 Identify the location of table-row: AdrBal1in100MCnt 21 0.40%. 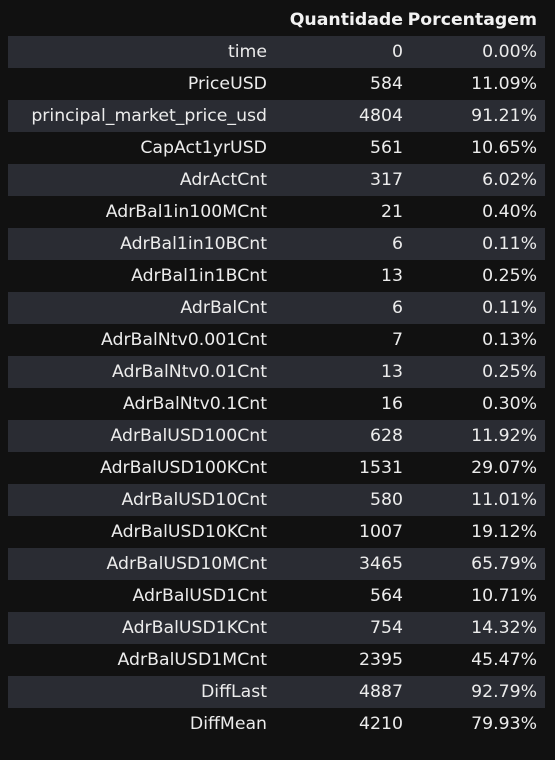
(276, 212).